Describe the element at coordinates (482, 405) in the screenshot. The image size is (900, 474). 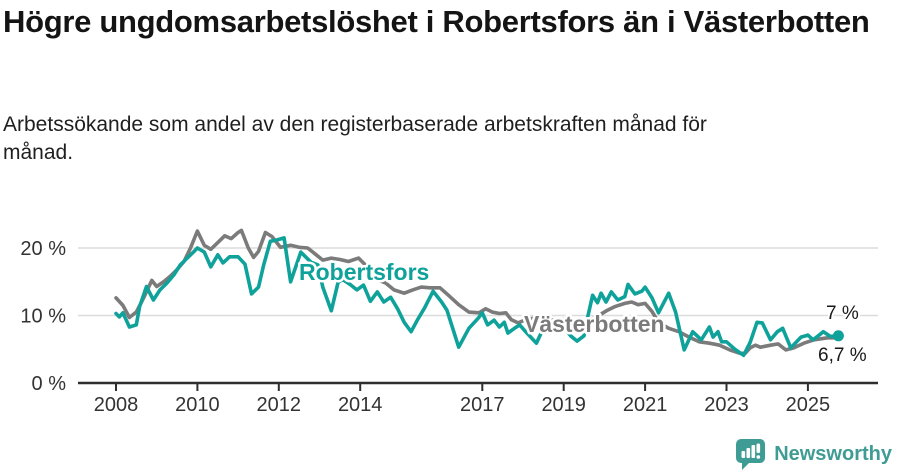
I see `x-tick-label: 2017` at that location.